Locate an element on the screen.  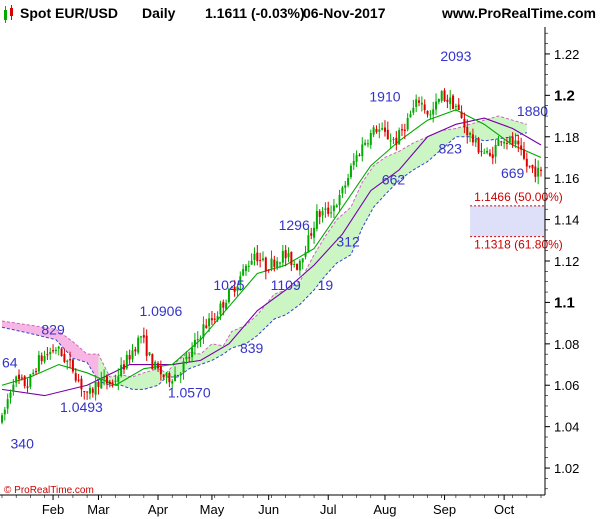
x-tick-label: Aug is located at coordinates (384, 509).